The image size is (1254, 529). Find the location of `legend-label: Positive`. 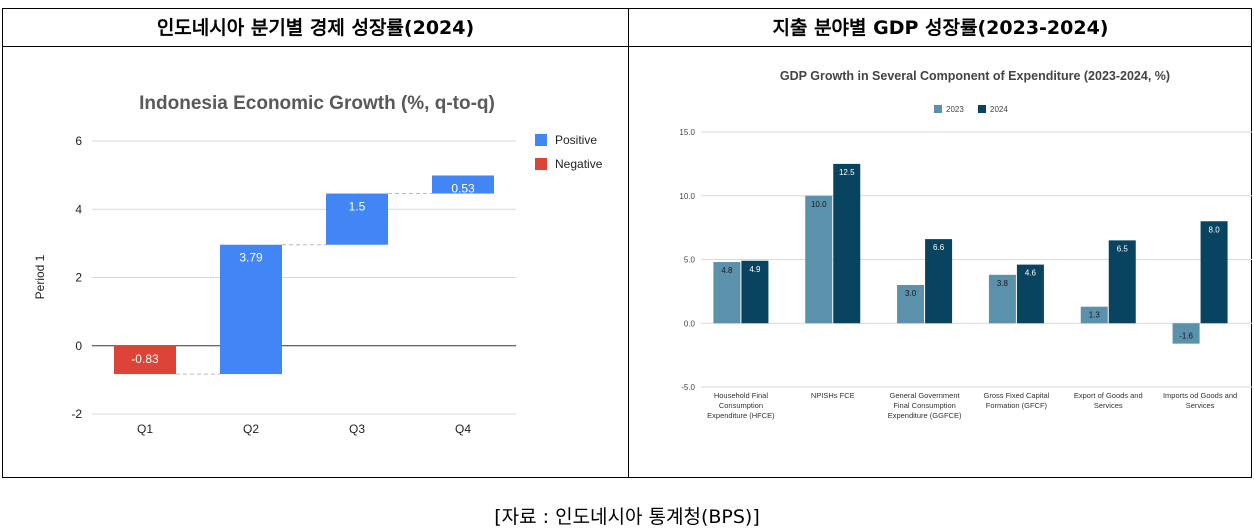

legend-label: Positive is located at coordinates (576, 140).